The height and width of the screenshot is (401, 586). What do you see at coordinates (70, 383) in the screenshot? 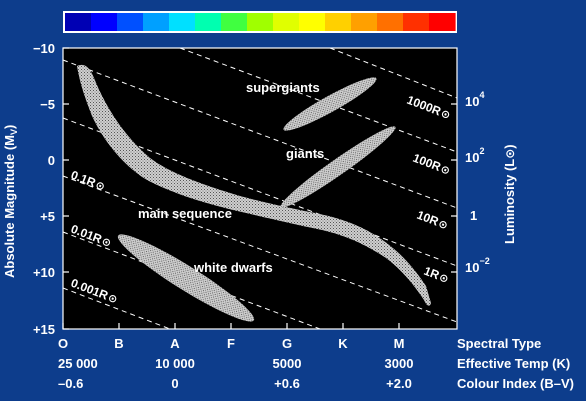
I see `colour-index-value: –0.6` at bounding box center [70, 383].